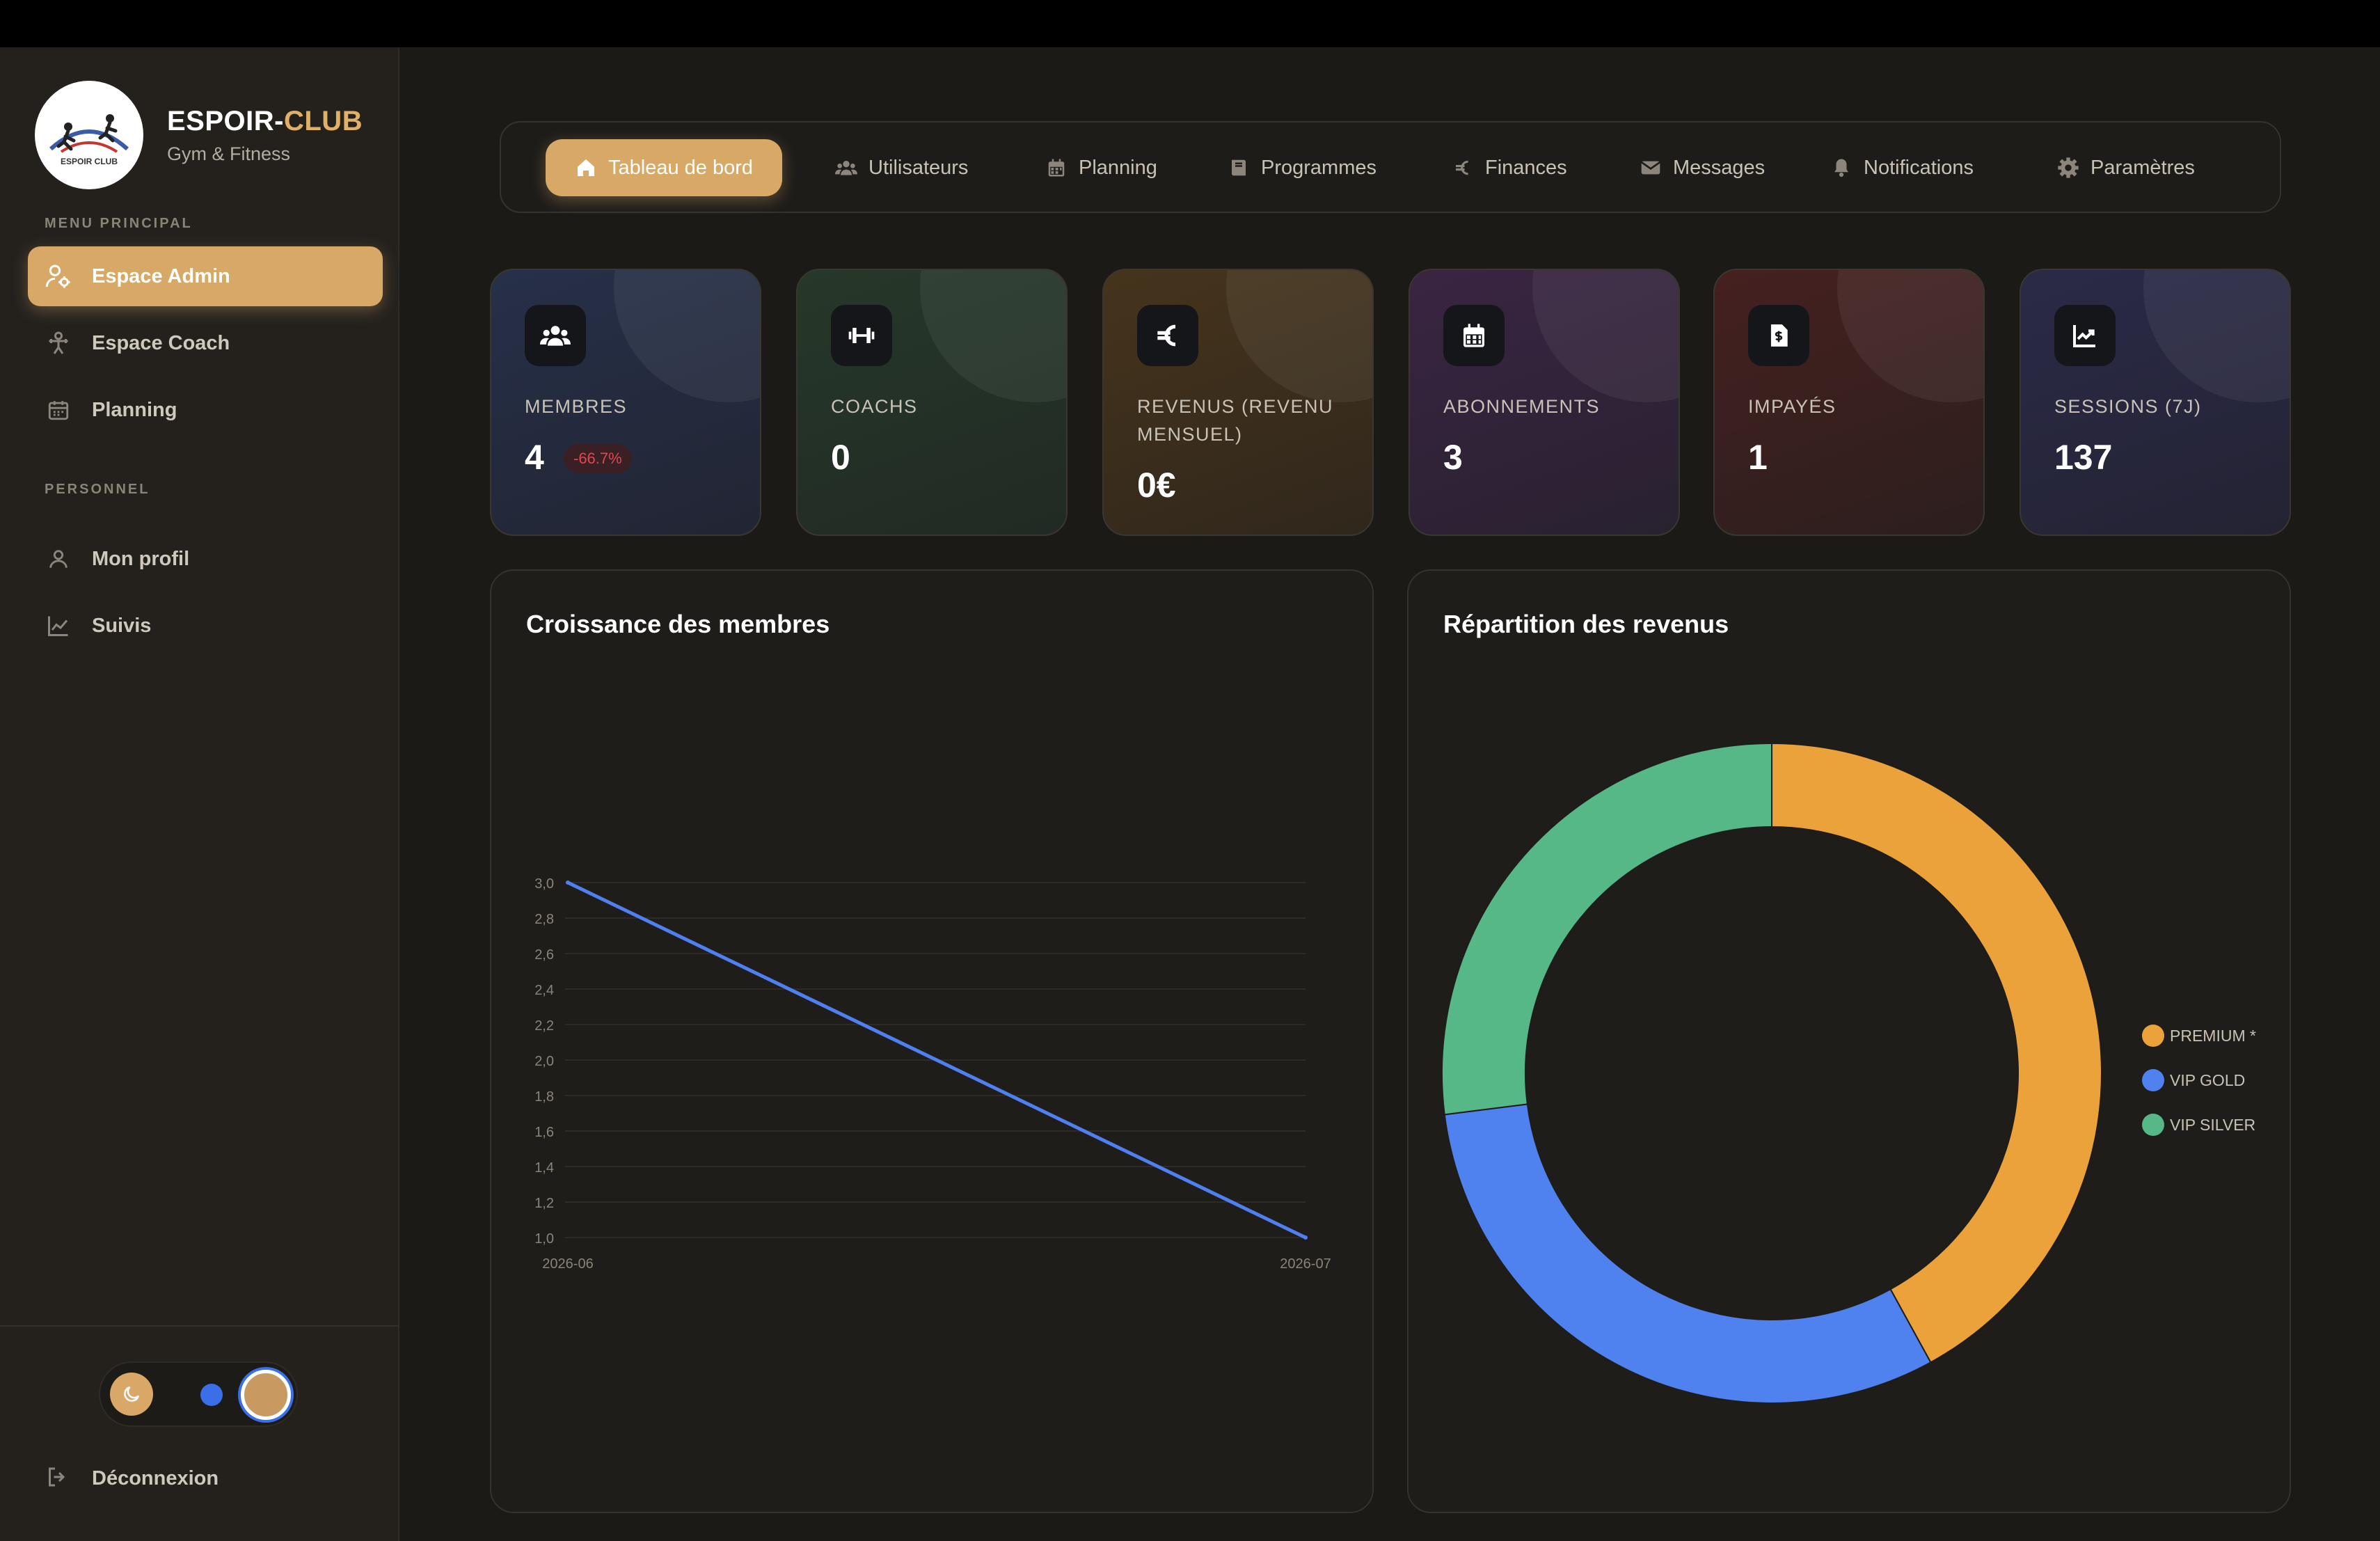 The width and height of the screenshot is (2380, 1541). What do you see at coordinates (229, 153) in the screenshot?
I see `brand-tagline: Gym & Fitness` at bounding box center [229, 153].